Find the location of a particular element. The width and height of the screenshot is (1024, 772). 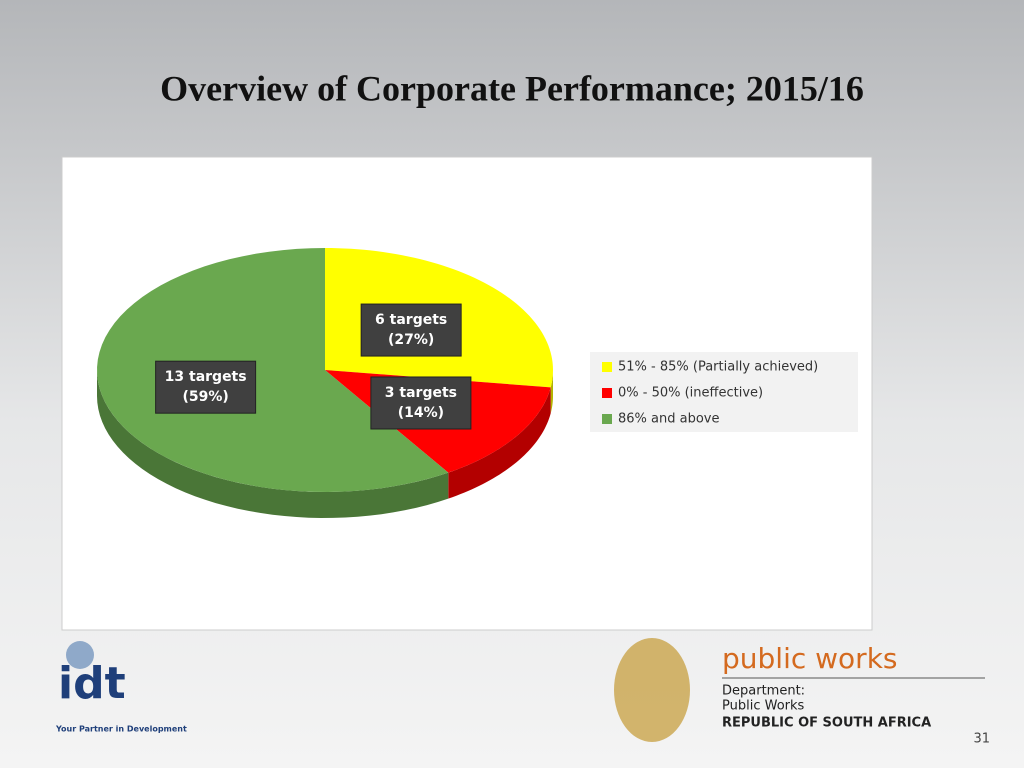

legend-box is located at coordinates (724, 392).